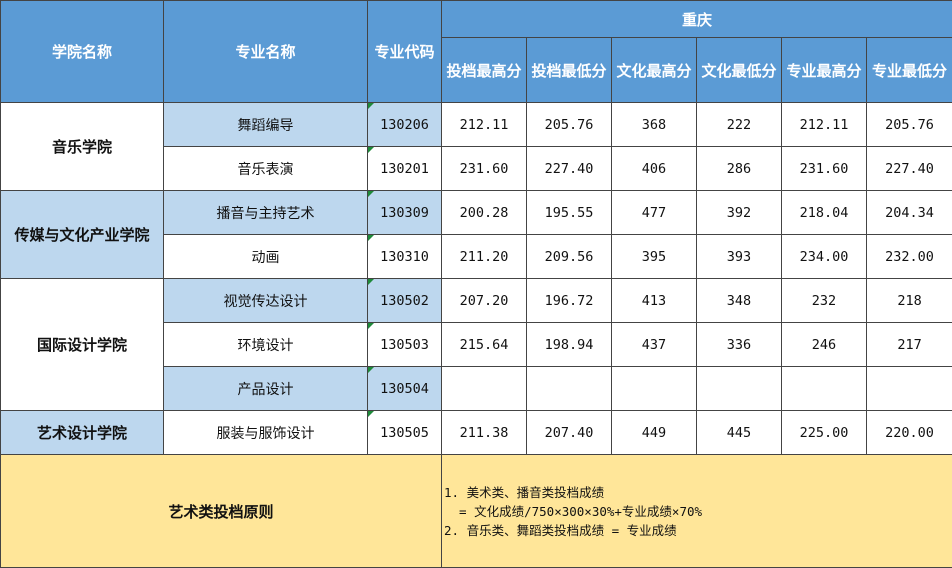 Image resolution: width=952 pixels, height=568 pixels. What do you see at coordinates (739, 70) in the screenshot?
I see `column-header: 文化最低分` at bounding box center [739, 70].